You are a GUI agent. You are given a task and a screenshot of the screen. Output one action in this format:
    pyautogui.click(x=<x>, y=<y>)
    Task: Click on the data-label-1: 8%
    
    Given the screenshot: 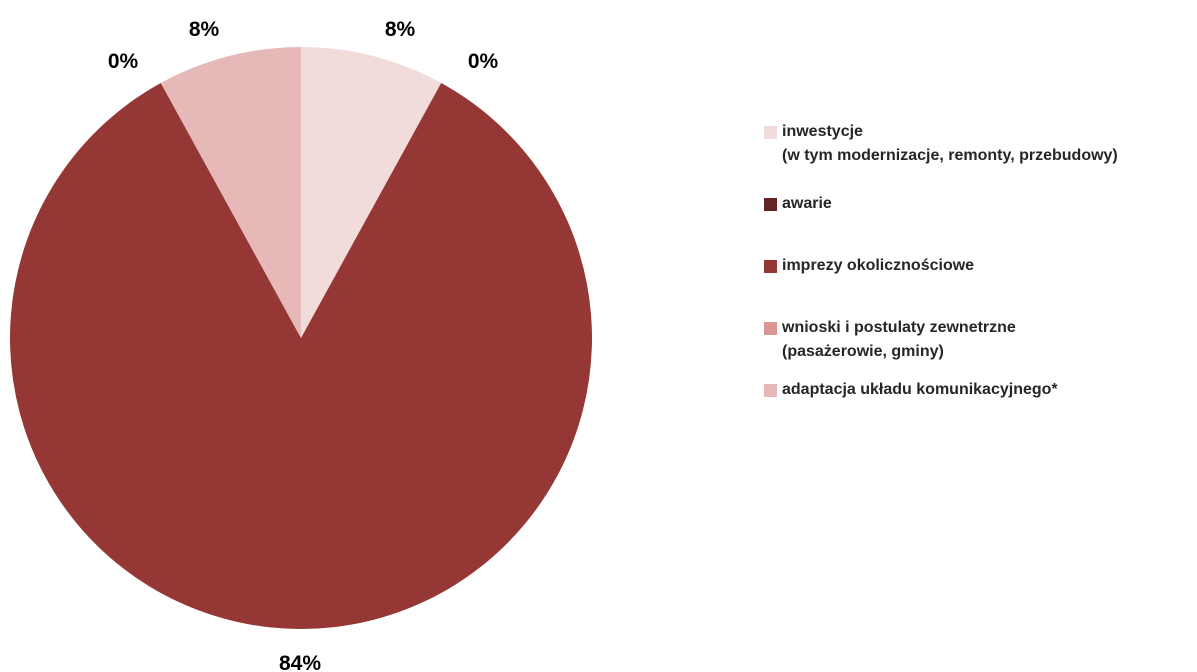 What is the action you would take?
    pyautogui.click(x=400, y=29)
    